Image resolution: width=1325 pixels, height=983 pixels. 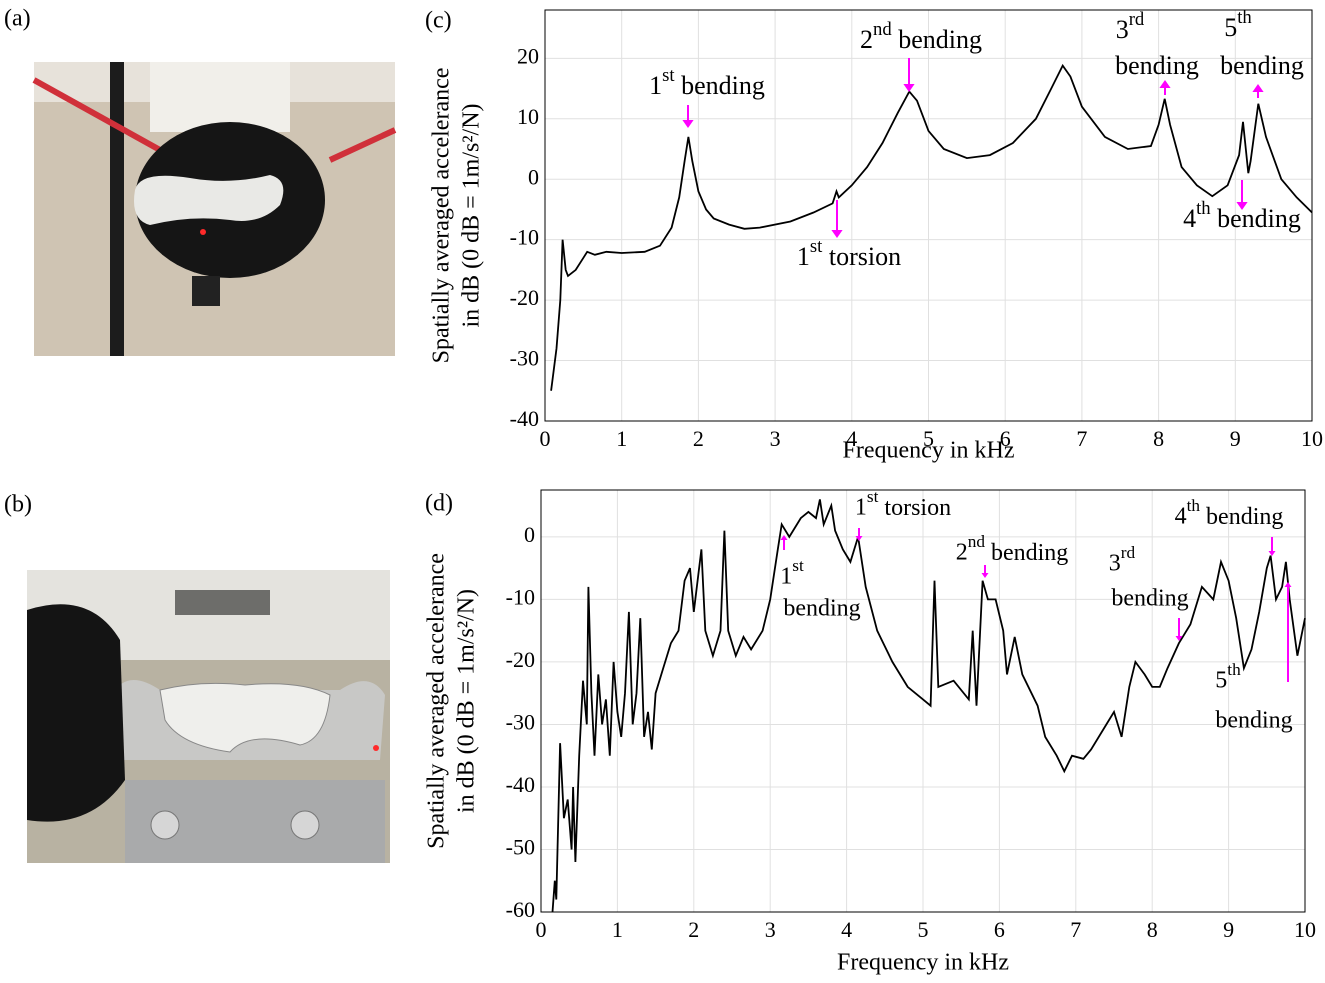 I want to click on annotation-text: 1st bending, so click(x=707, y=82).